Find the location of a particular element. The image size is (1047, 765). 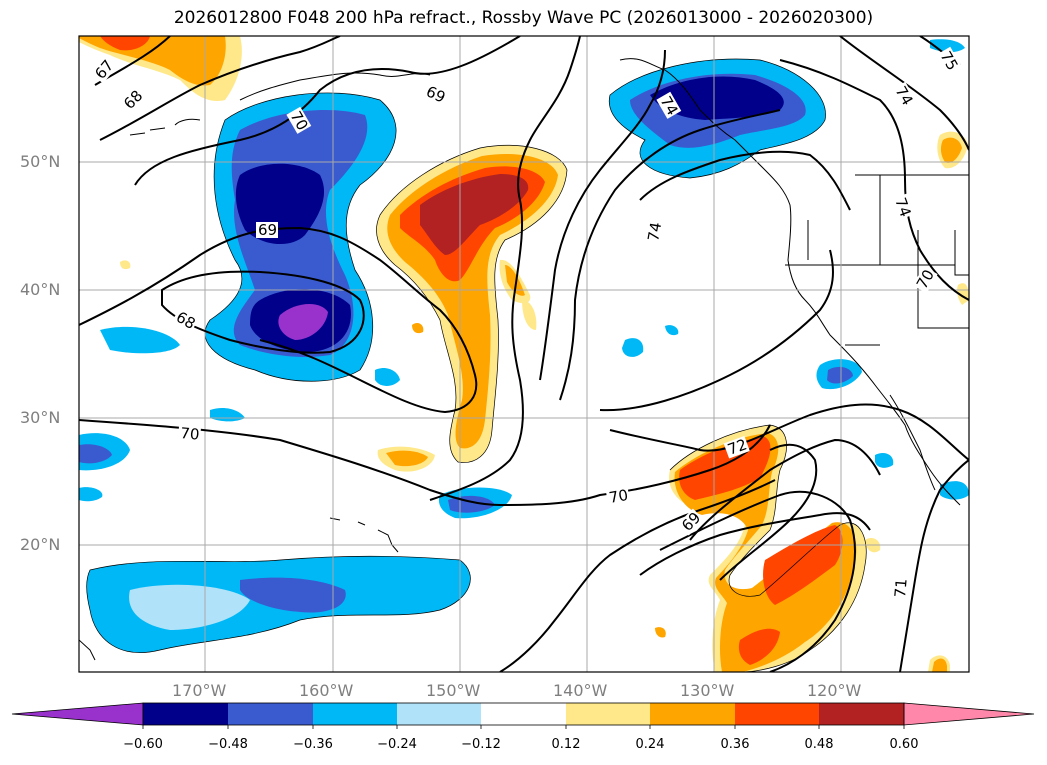

lon-label-120w: 120°W is located at coordinates (834, 690).